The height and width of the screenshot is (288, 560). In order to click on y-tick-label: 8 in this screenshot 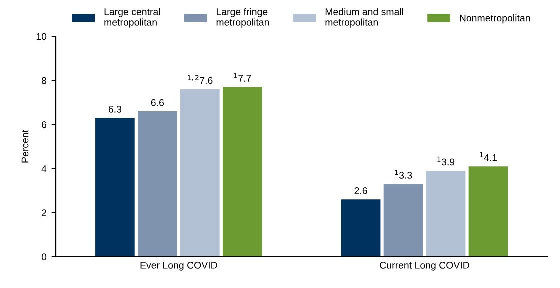, I will do `click(44, 80)`.